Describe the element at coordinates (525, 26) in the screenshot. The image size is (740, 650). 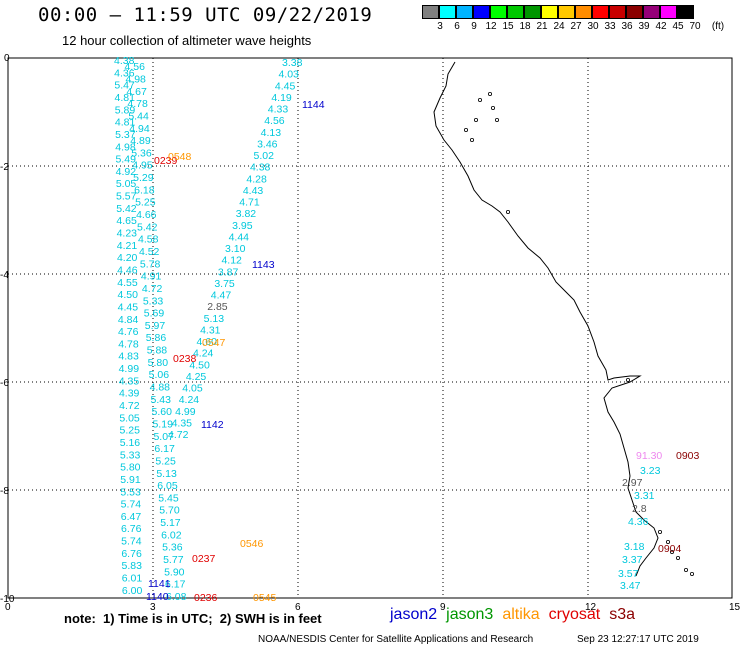
I see `legend-tick: 18` at that location.